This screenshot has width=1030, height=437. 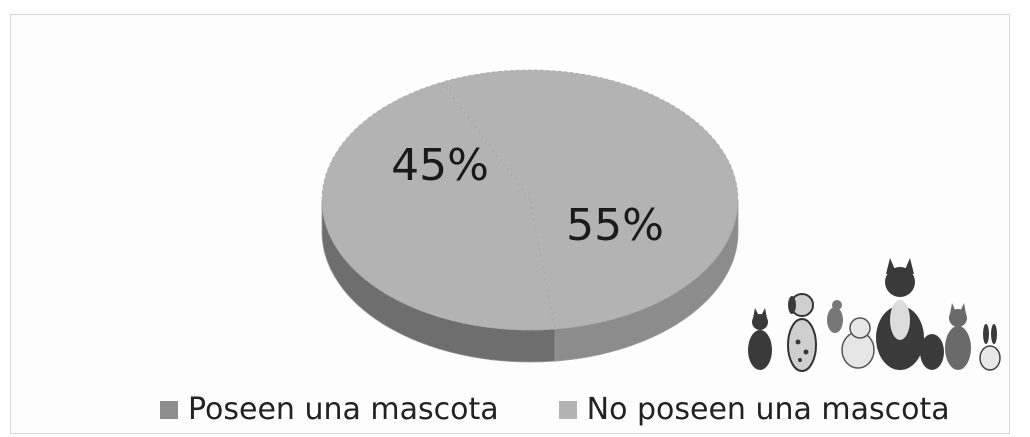 What do you see at coordinates (768, 409) in the screenshot?
I see `legend-label: No poseen una mascota` at bounding box center [768, 409].